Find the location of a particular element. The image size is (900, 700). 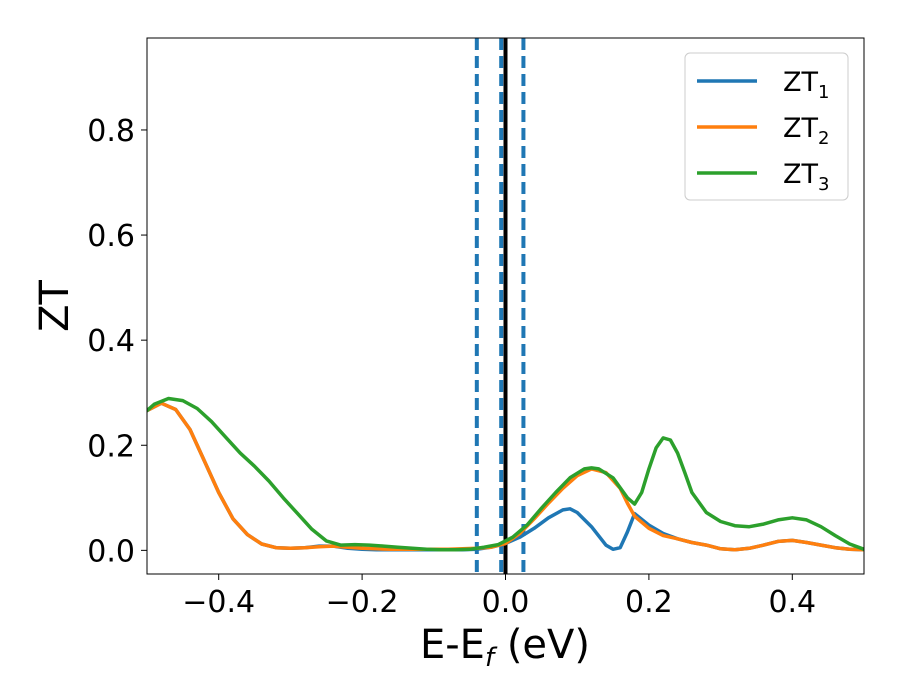

legend-label-2: ZT2 is located at coordinates (806, 131).